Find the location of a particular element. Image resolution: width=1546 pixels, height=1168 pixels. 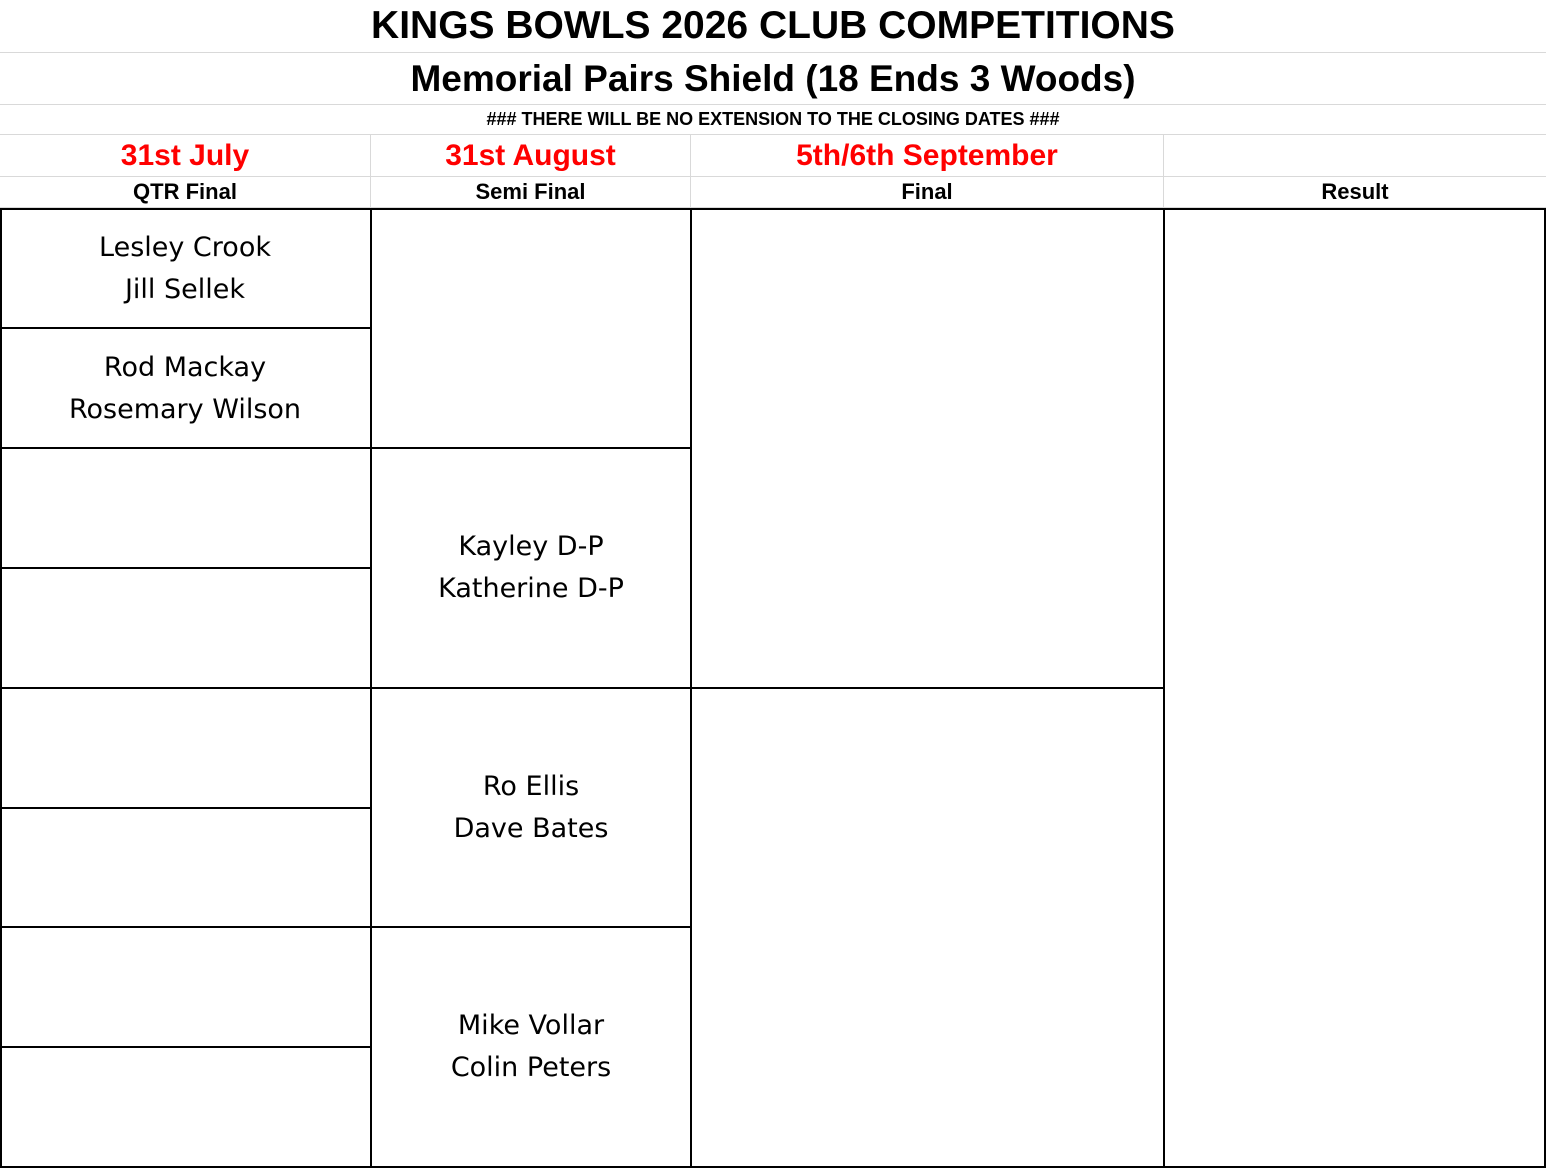

semi-final-header: Semi Final is located at coordinates (531, 192).